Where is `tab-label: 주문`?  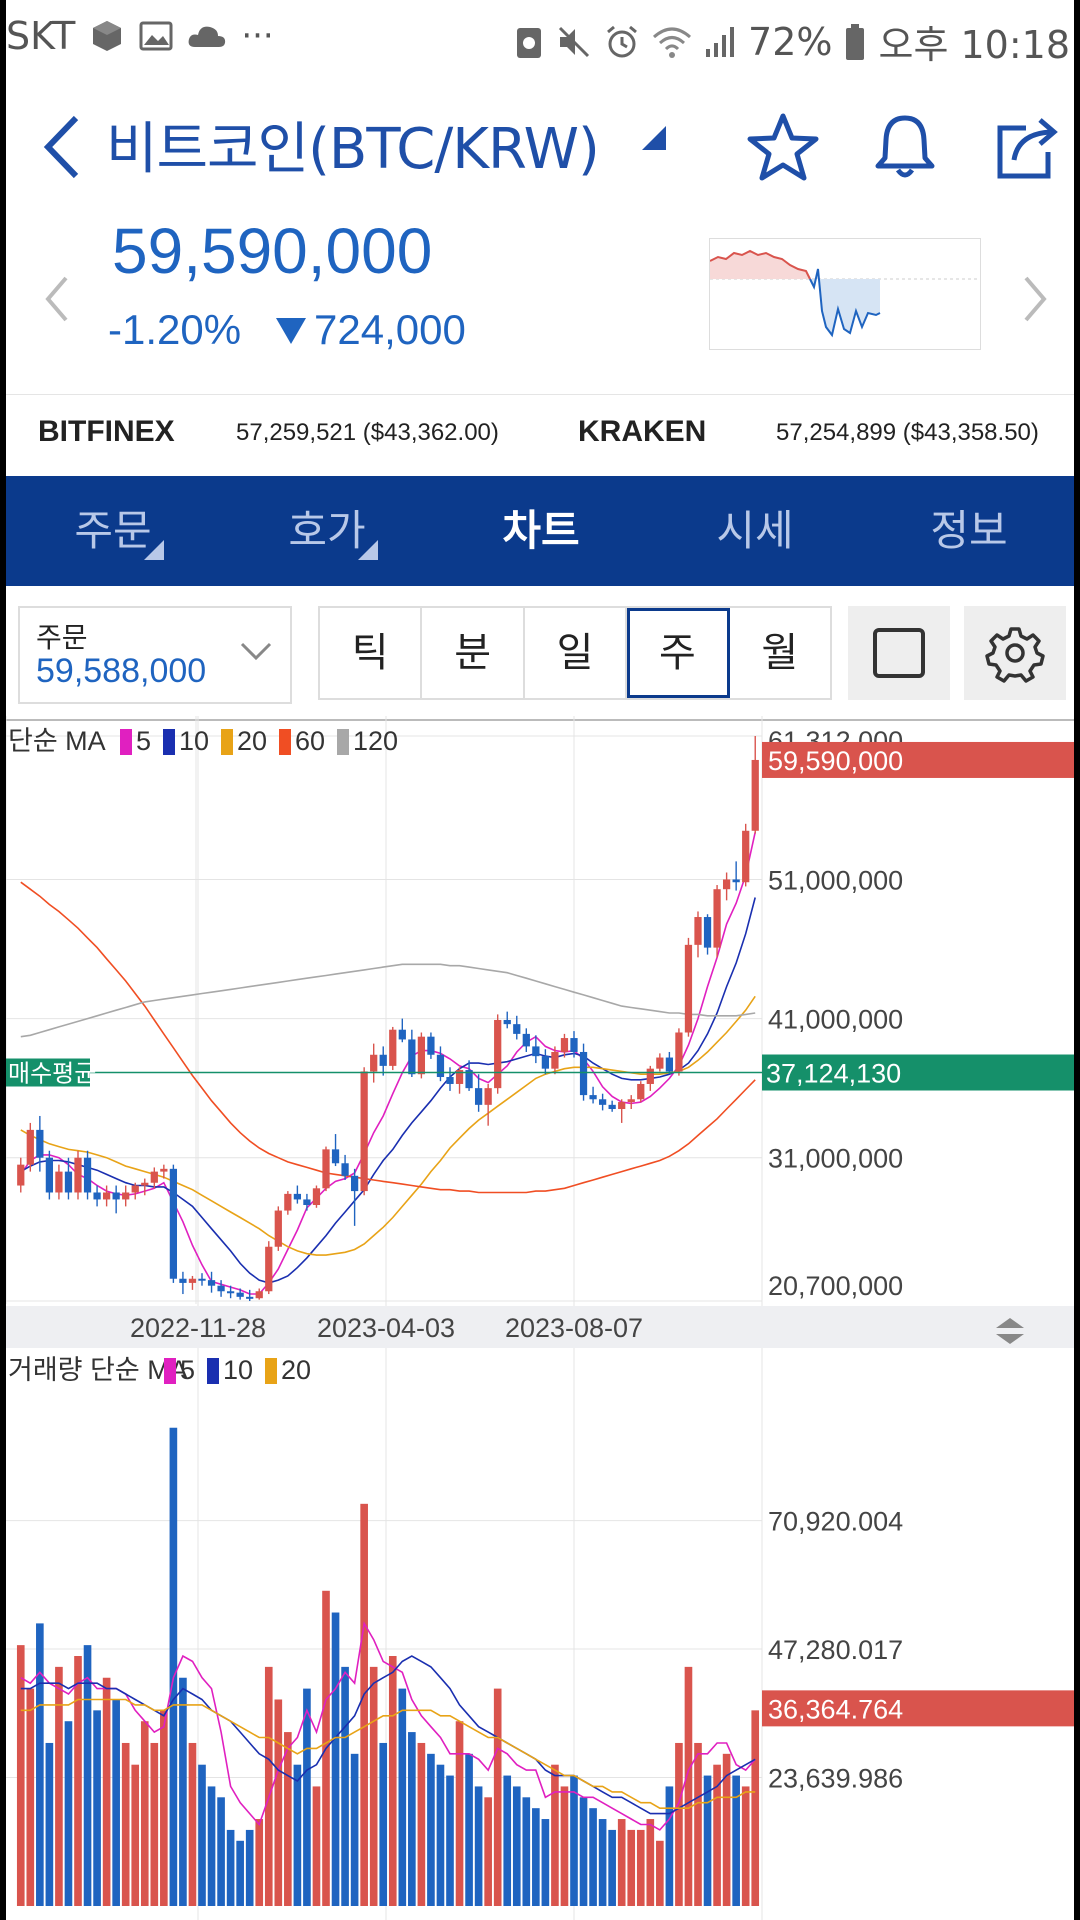 tab-label: 주문 is located at coordinates (113, 530).